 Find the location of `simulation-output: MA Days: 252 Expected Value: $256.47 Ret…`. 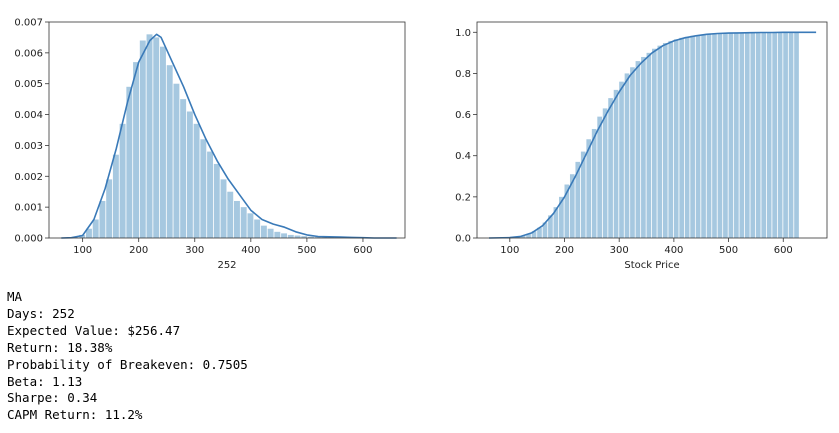

simulation-output: MA Days: 252 Expected Value: $256.47 Ret… is located at coordinates (127, 356).